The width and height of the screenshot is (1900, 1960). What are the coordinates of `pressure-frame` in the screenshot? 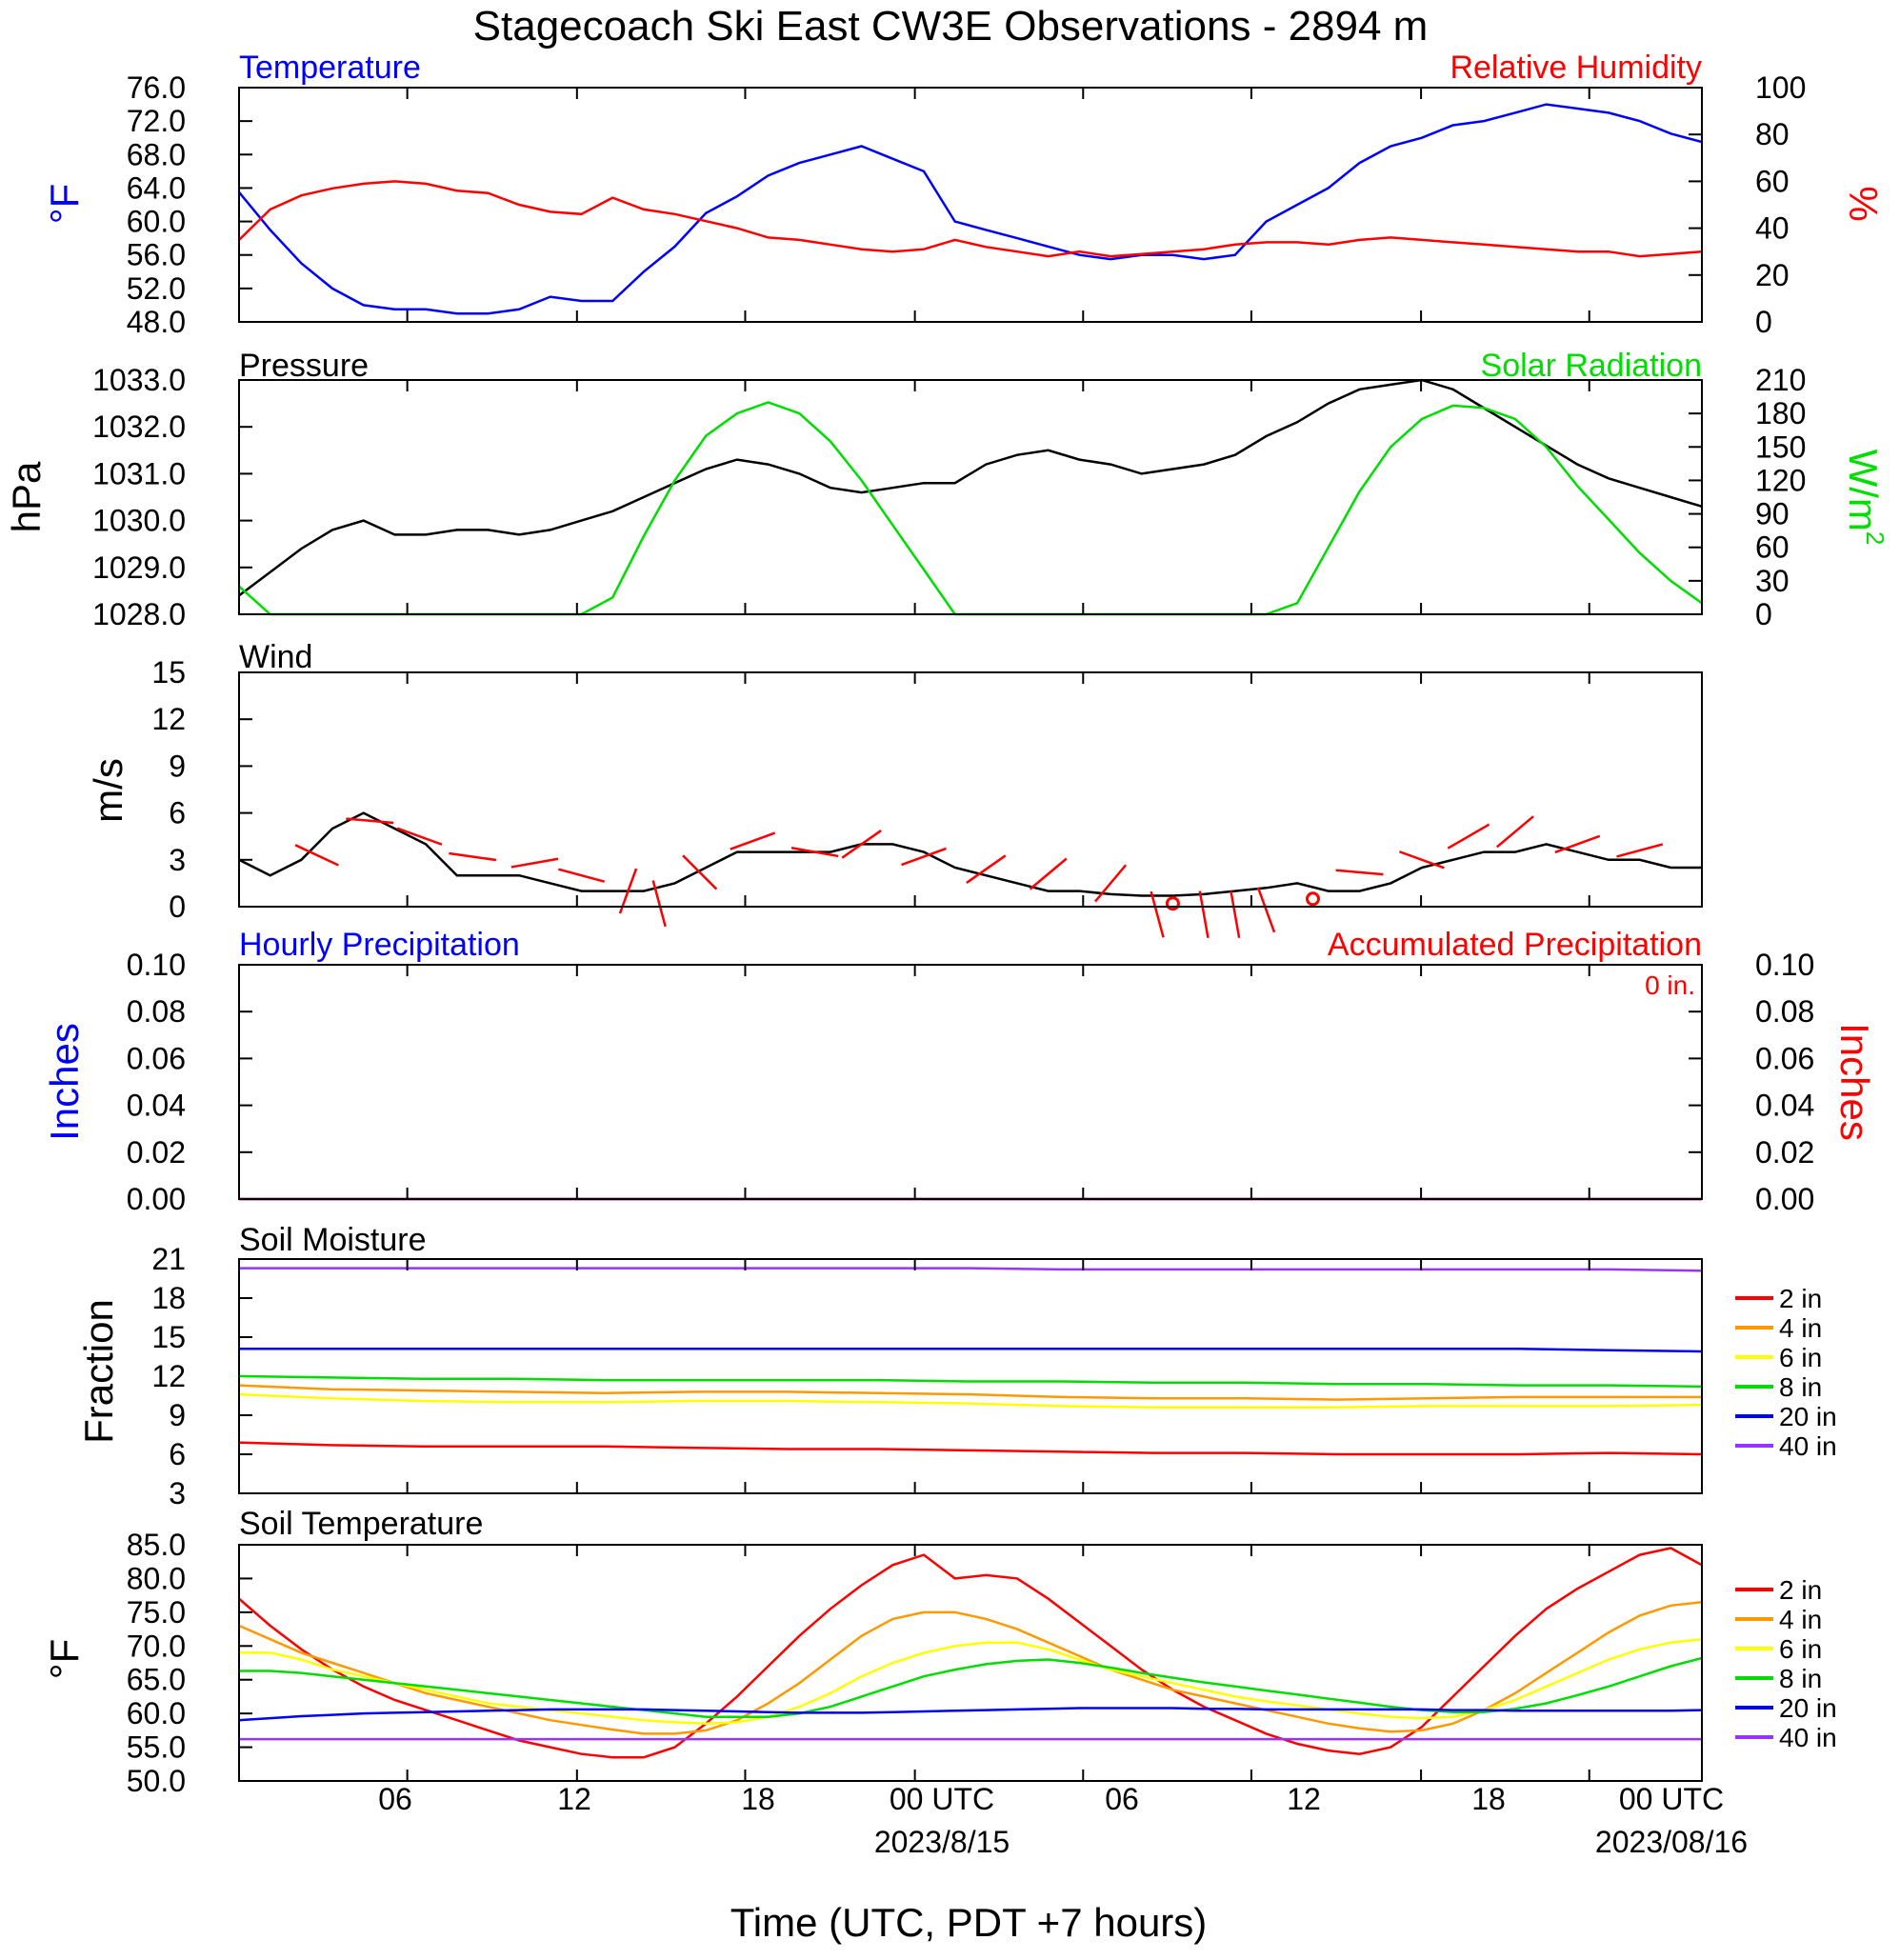 It's located at (970, 497).